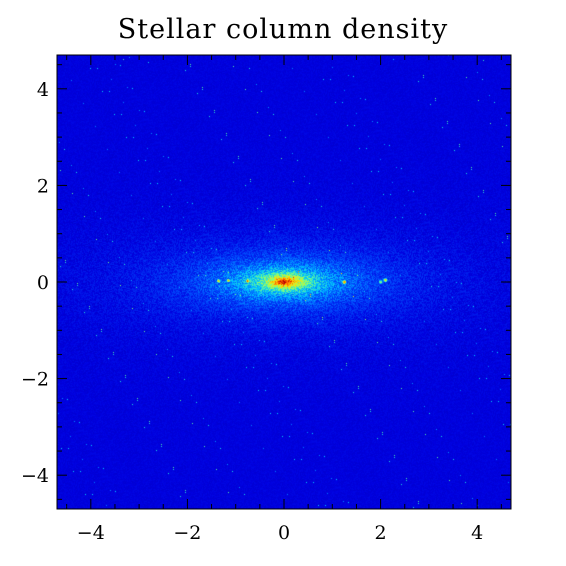 The width and height of the screenshot is (566, 566). Describe the element at coordinates (35, 380) in the screenshot. I see `y-tick-label: −2` at that location.